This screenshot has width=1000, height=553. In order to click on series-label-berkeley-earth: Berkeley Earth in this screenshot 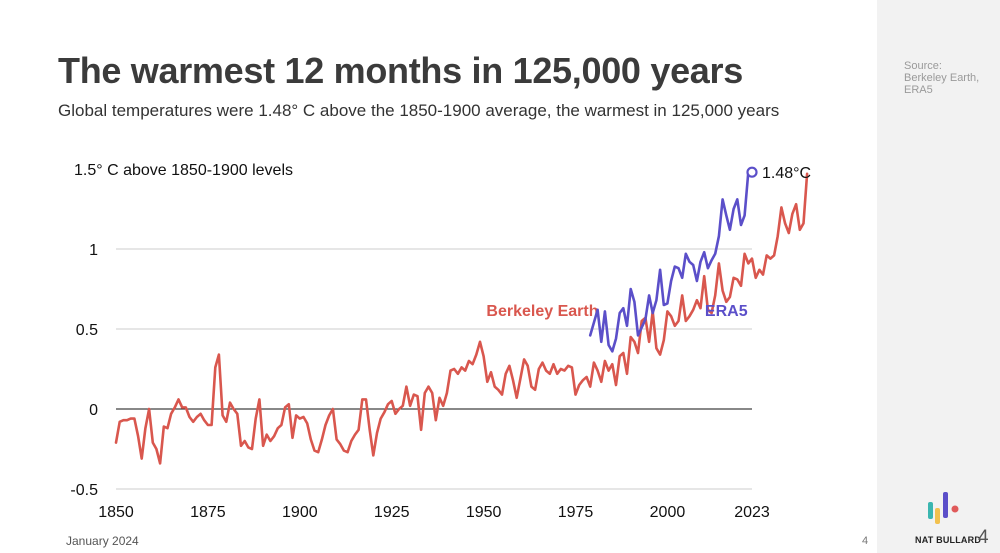, I will do `click(542, 311)`.